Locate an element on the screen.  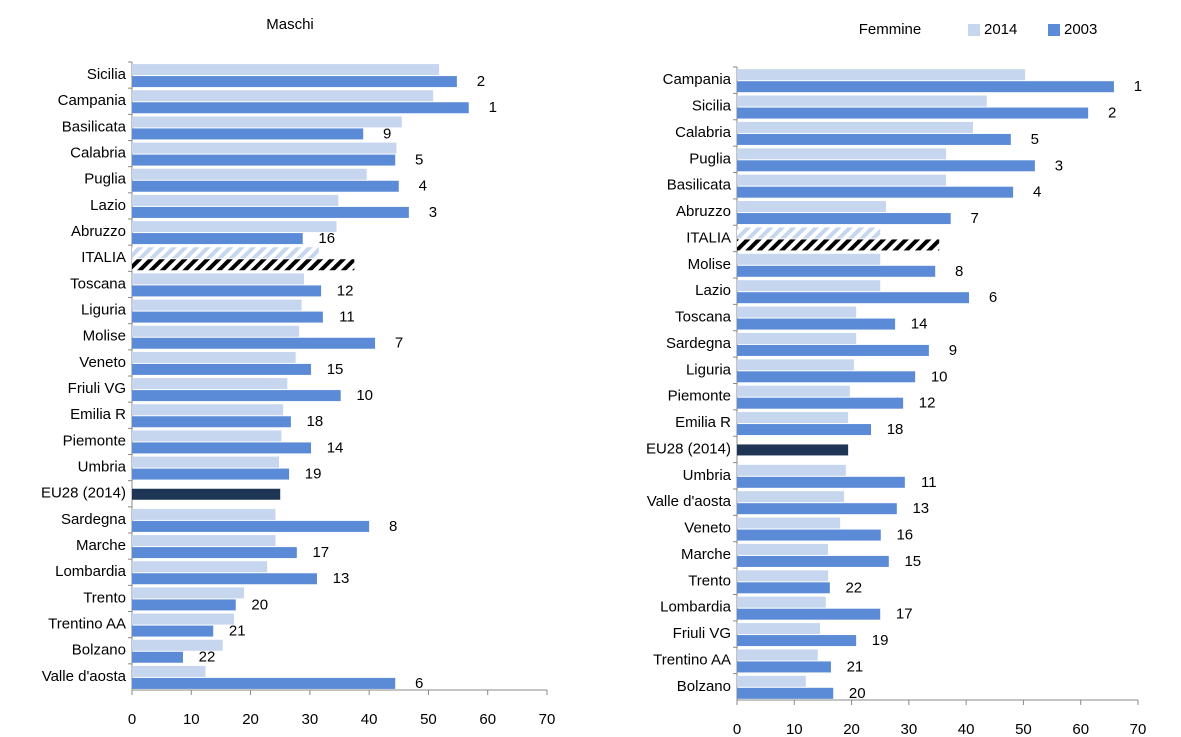
x-tick-label: 20 is located at coordinates (851, 729).